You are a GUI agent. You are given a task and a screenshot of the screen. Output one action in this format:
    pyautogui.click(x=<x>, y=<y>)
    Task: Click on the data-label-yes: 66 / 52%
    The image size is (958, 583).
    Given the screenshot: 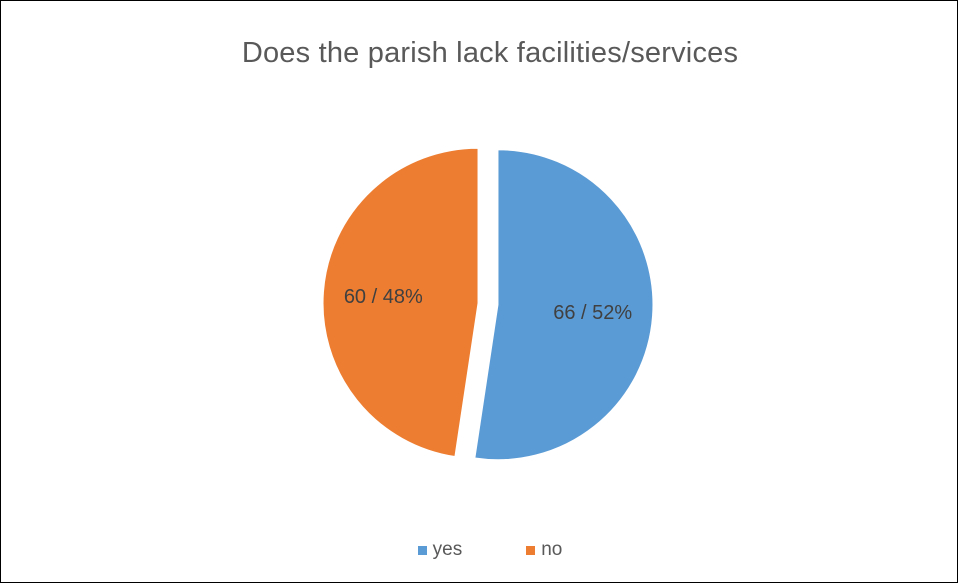 What is the action you would take?
    pyautogui.click(x=592, y=313)
    